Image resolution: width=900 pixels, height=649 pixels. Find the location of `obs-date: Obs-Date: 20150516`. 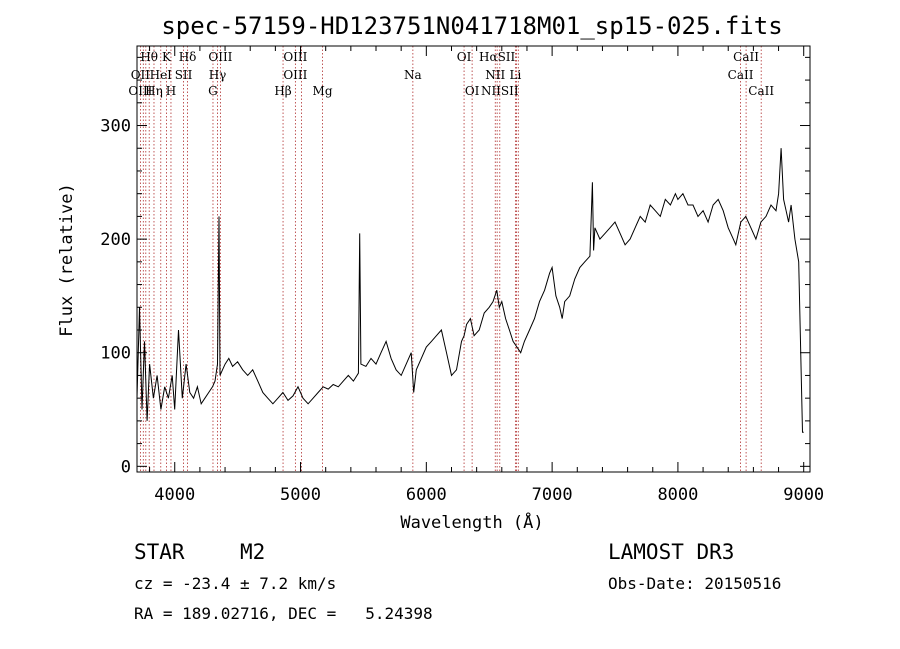

obs-date: Obs-Date: 20150516 is located at coordinates (695, 583).